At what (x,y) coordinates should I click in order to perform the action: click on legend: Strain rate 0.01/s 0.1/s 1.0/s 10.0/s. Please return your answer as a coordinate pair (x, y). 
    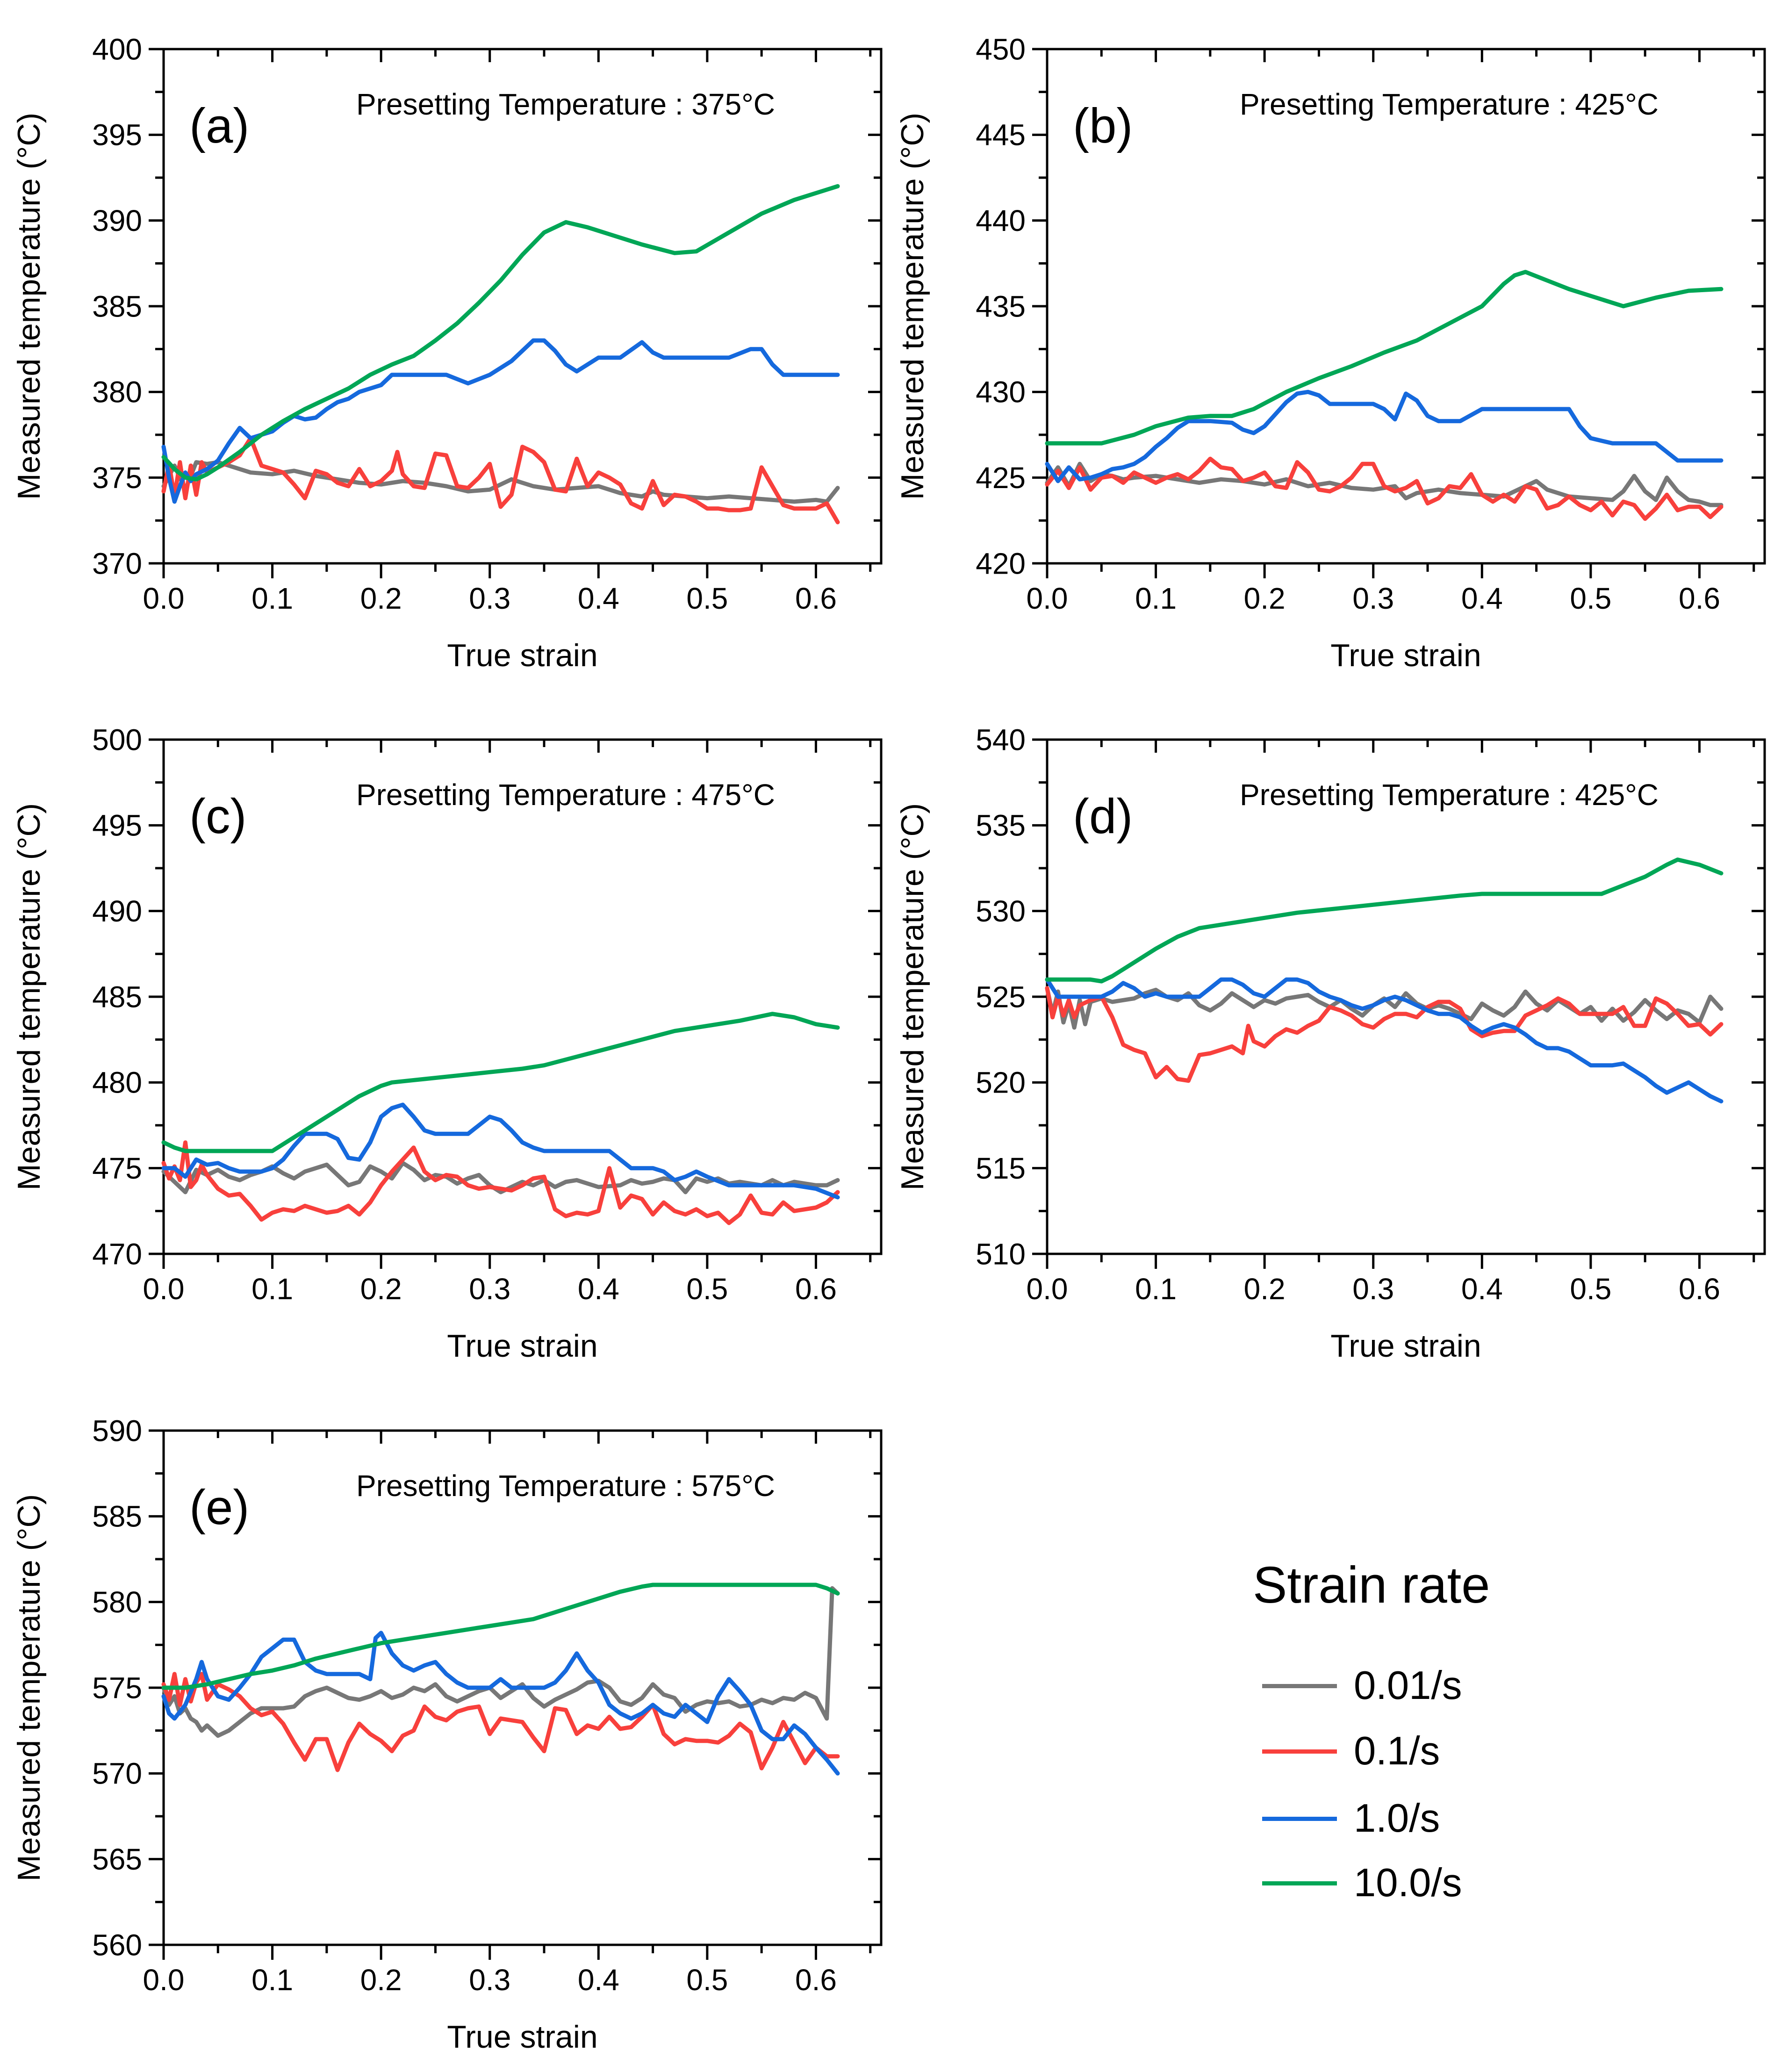
    Looking at the image, I should click on (1473, 1758).